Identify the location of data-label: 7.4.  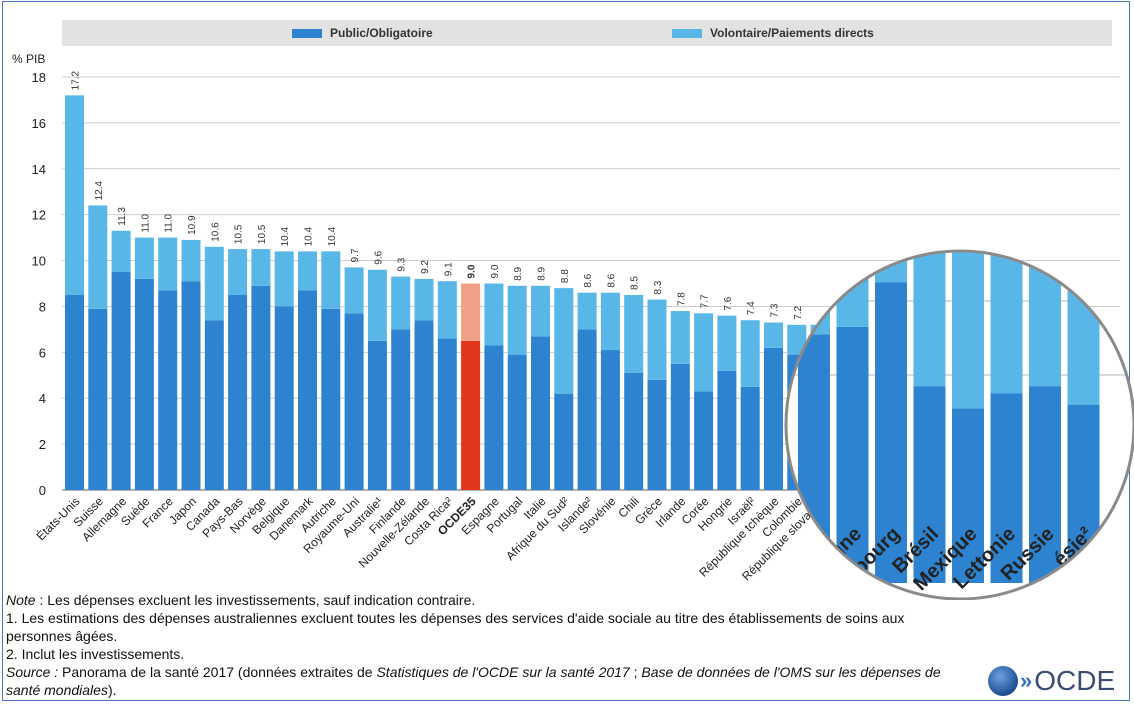
(751, 308).